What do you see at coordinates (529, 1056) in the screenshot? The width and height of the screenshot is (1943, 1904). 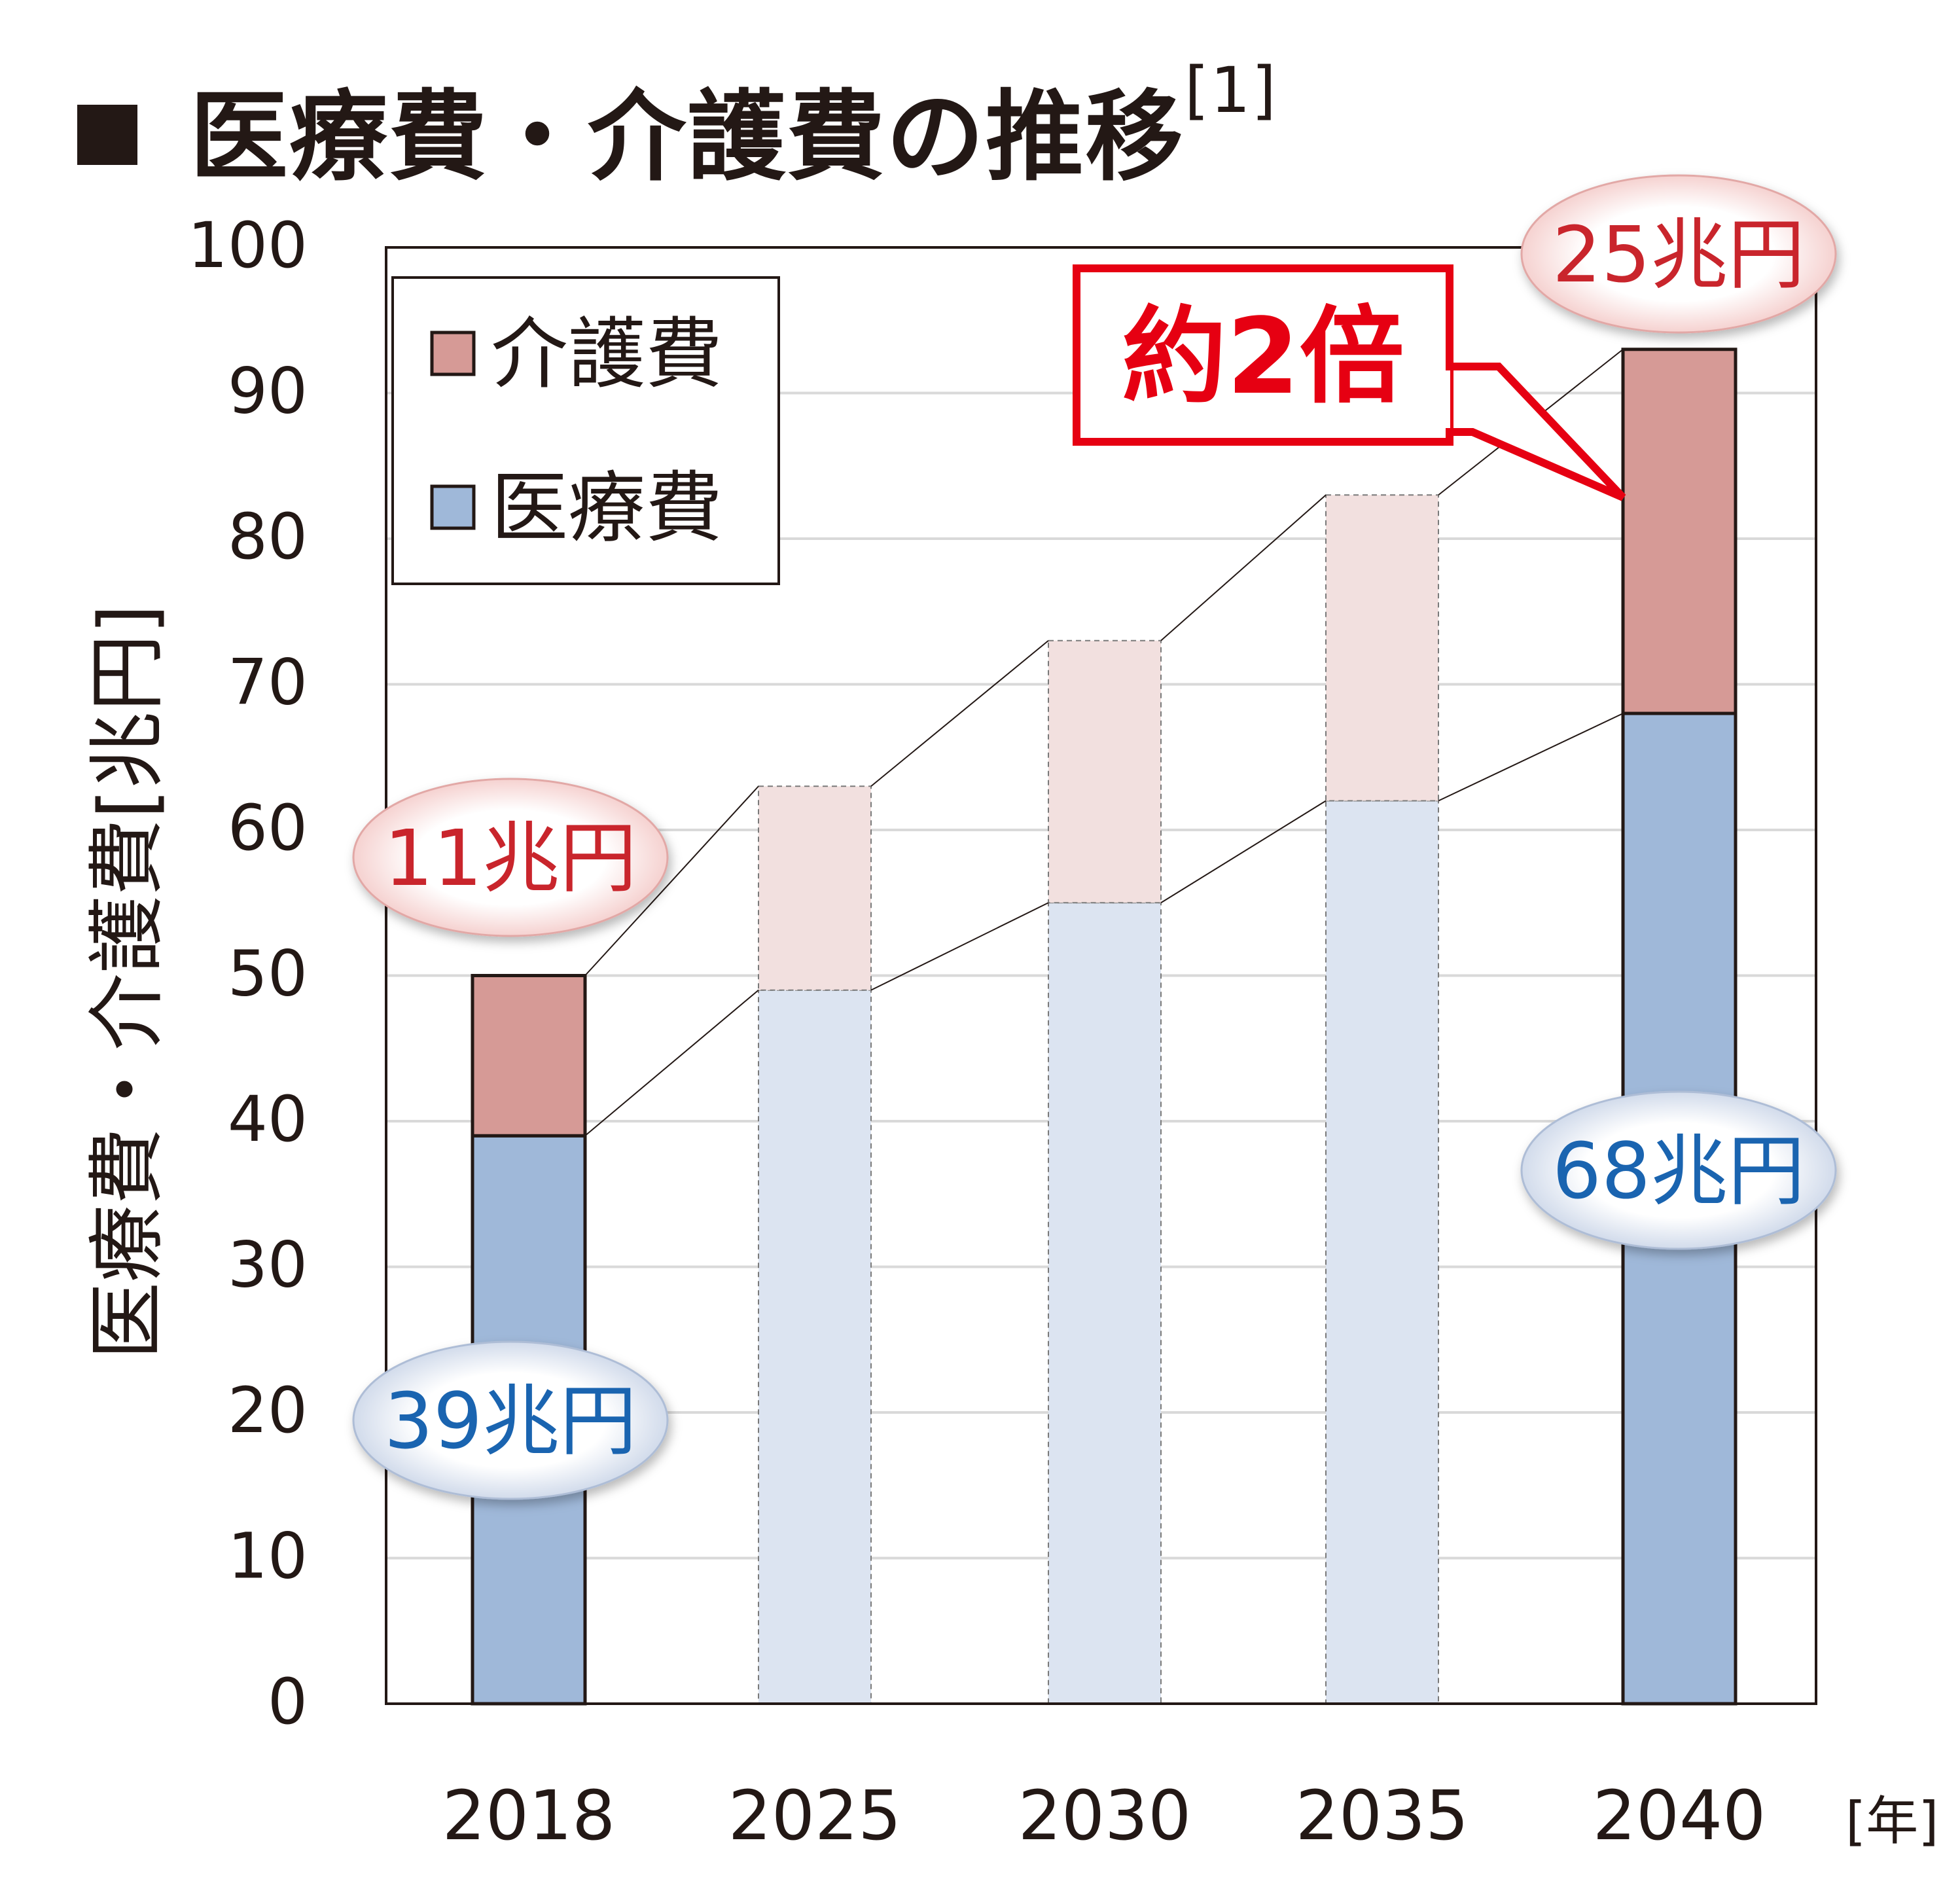 I see `bar-care-2018` at bounding box center [529, 1056].